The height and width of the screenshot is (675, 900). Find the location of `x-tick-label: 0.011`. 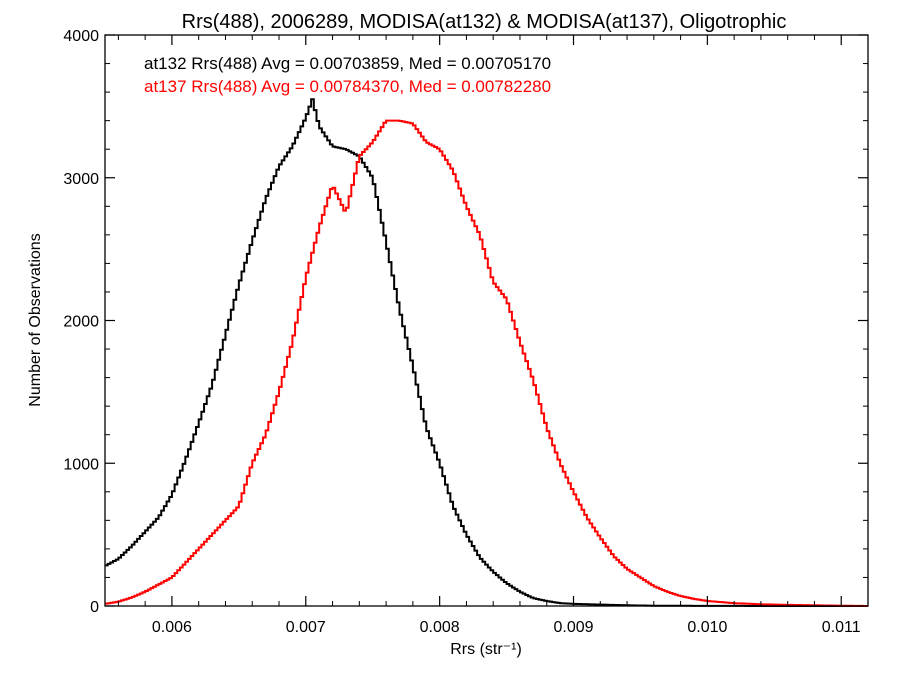

x-tick-label: 0.011 is located at coordinates (841, 627).